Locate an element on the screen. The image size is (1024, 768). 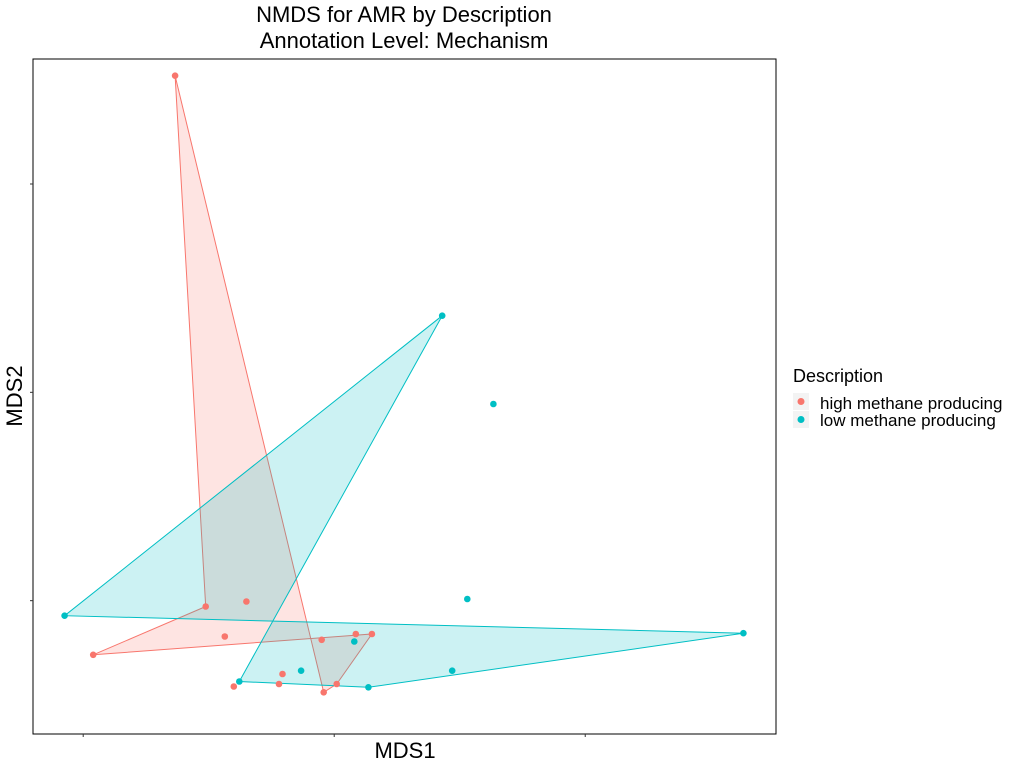
chart-title: NMDS for AMR by Description is located at coordinates (404, 14).